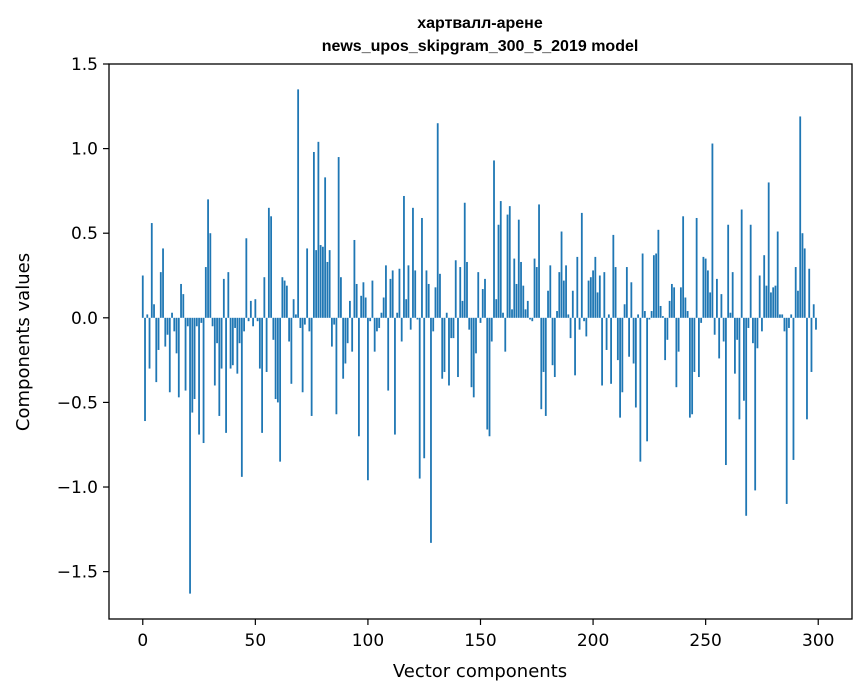 The height and width of the screenshot is (696, 867). Describe the element at coordinates (77, 573) in the screenshot. I see `y-tick-label: −1.5` at that location.